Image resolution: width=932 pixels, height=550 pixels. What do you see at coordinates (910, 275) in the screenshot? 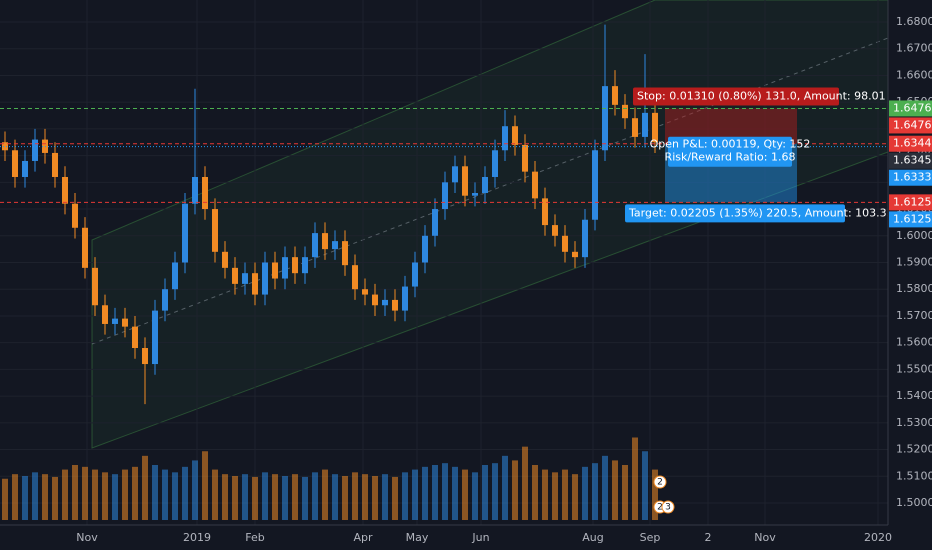
I see `price-axis` at bounding box center [910, 275].